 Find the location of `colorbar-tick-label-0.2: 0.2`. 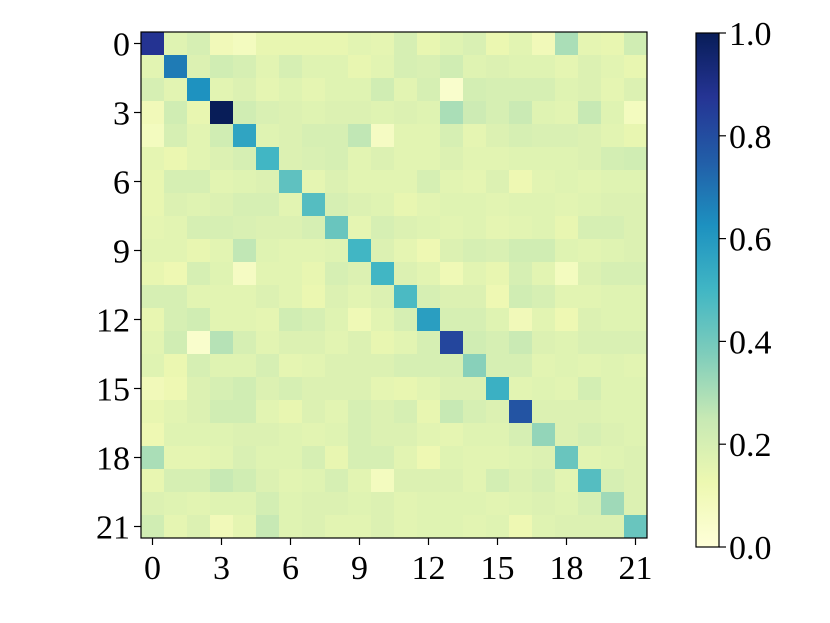

colorbar-tick-label-0.2: 0.2 is located at coordinates (750, 445).